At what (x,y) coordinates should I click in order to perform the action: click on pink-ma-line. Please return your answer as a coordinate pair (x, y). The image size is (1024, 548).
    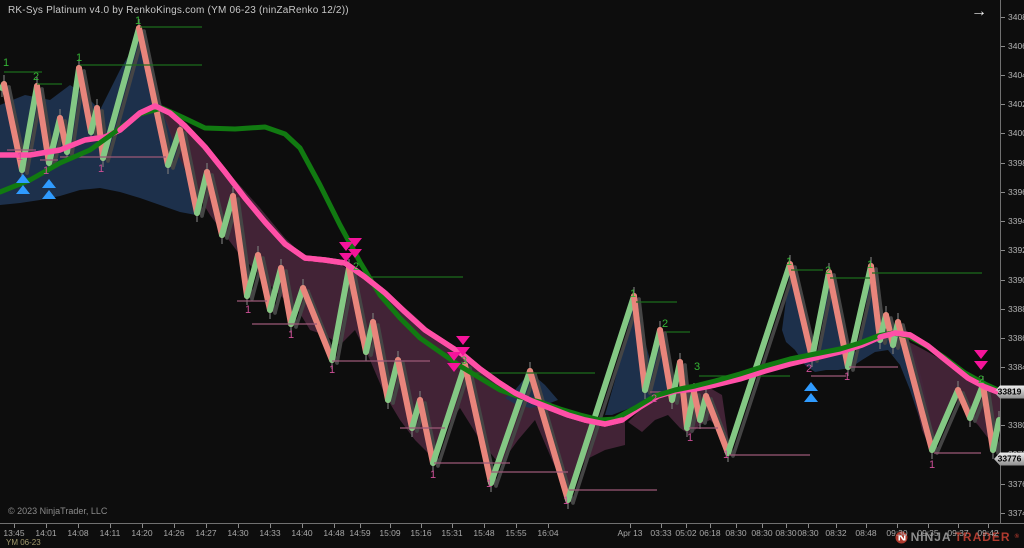
    Looking at the image, I should click on (938, 362).